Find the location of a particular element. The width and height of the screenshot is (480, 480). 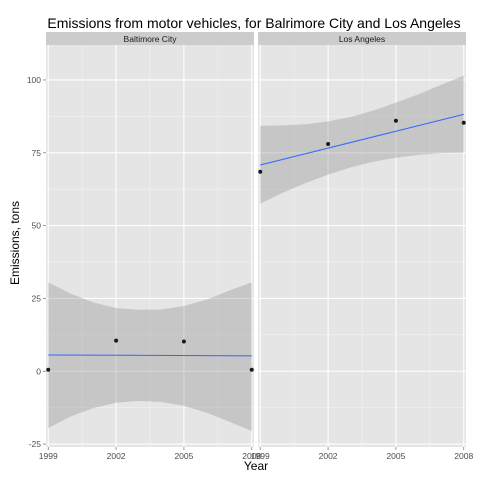

y-tick-label: -25 is located at coordinates (35, 444).